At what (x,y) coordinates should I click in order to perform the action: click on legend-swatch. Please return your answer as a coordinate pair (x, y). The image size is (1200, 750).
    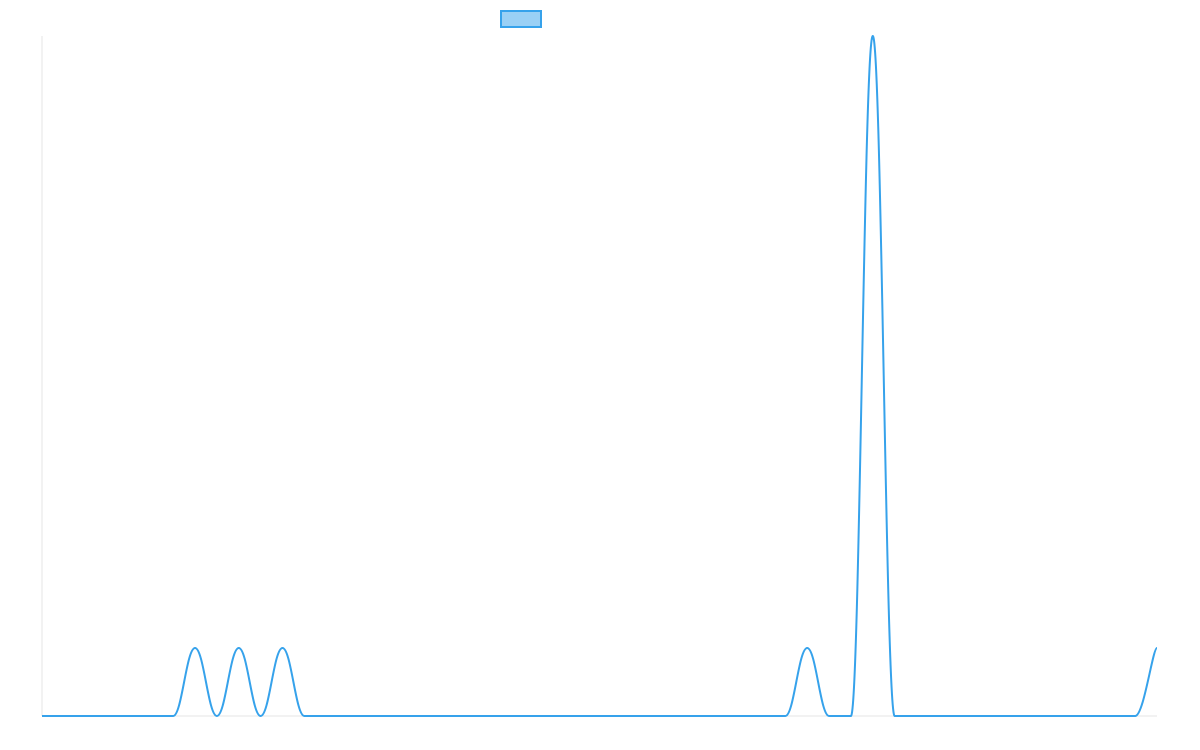
    Looking at the image, I should click on (521, 19).